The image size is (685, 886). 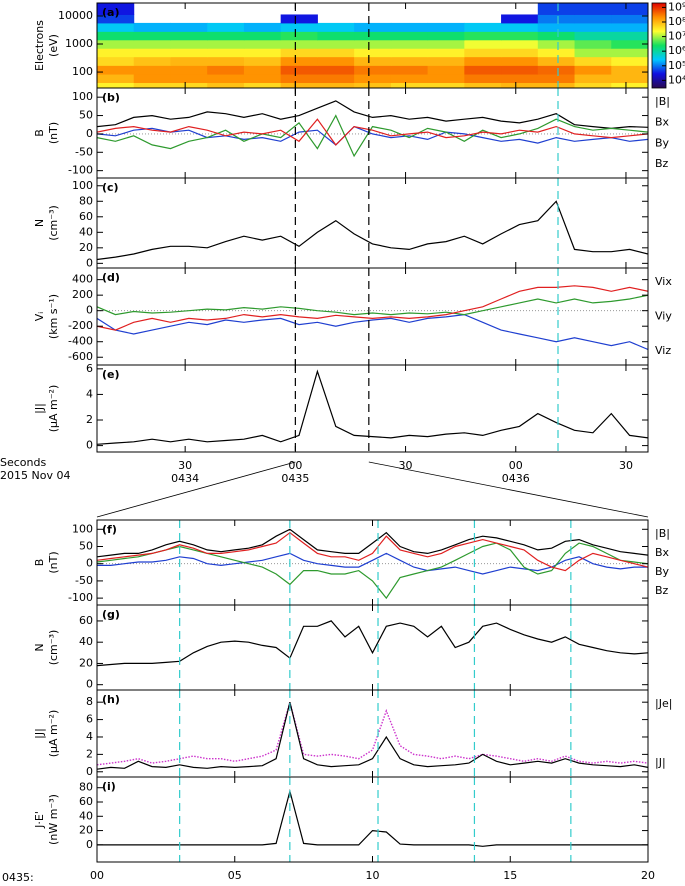 I want to click on legend-label: Bx, so click(x=662, y=552).